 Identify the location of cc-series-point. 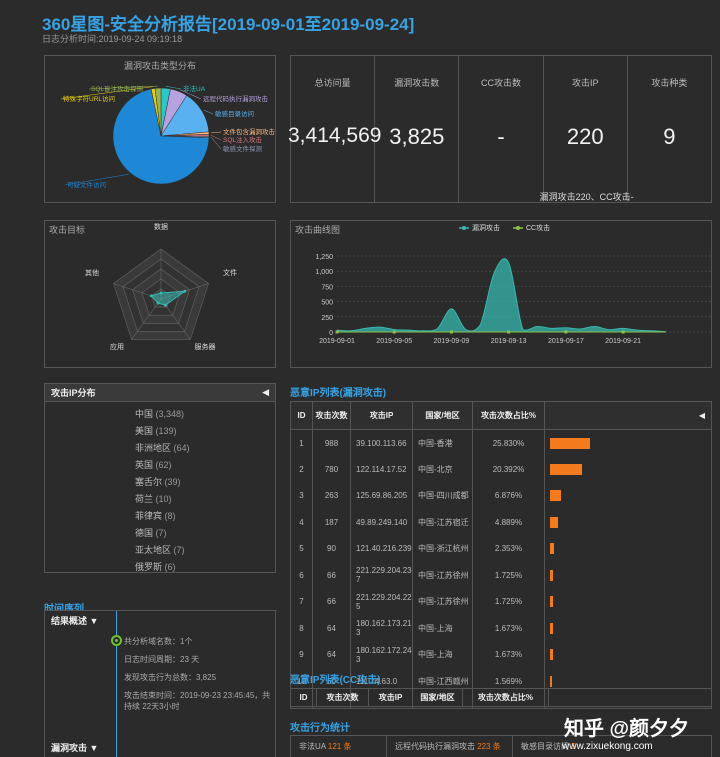
(623, 332).